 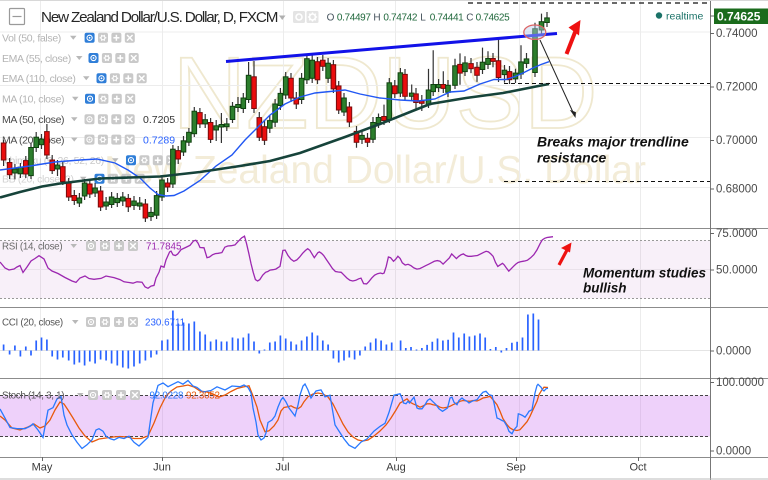 What do you see at coordinates (737, 234) in the screenshot?
I see `svg-text: 75.0000` at bounding box center [737, 234].